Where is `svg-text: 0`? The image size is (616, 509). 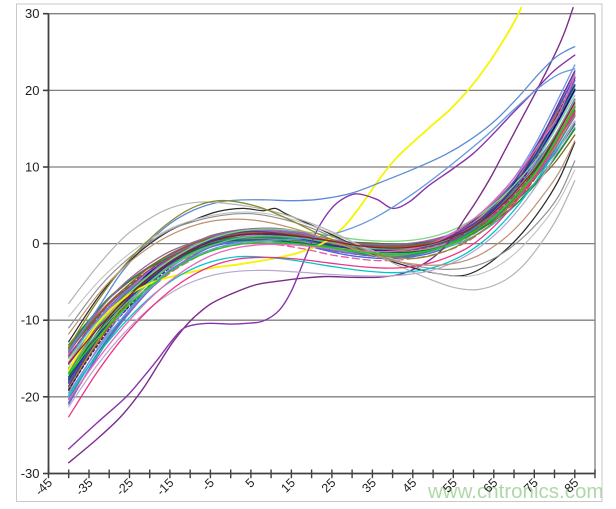 svg-text: 0 is located at coordinates (35, 243).